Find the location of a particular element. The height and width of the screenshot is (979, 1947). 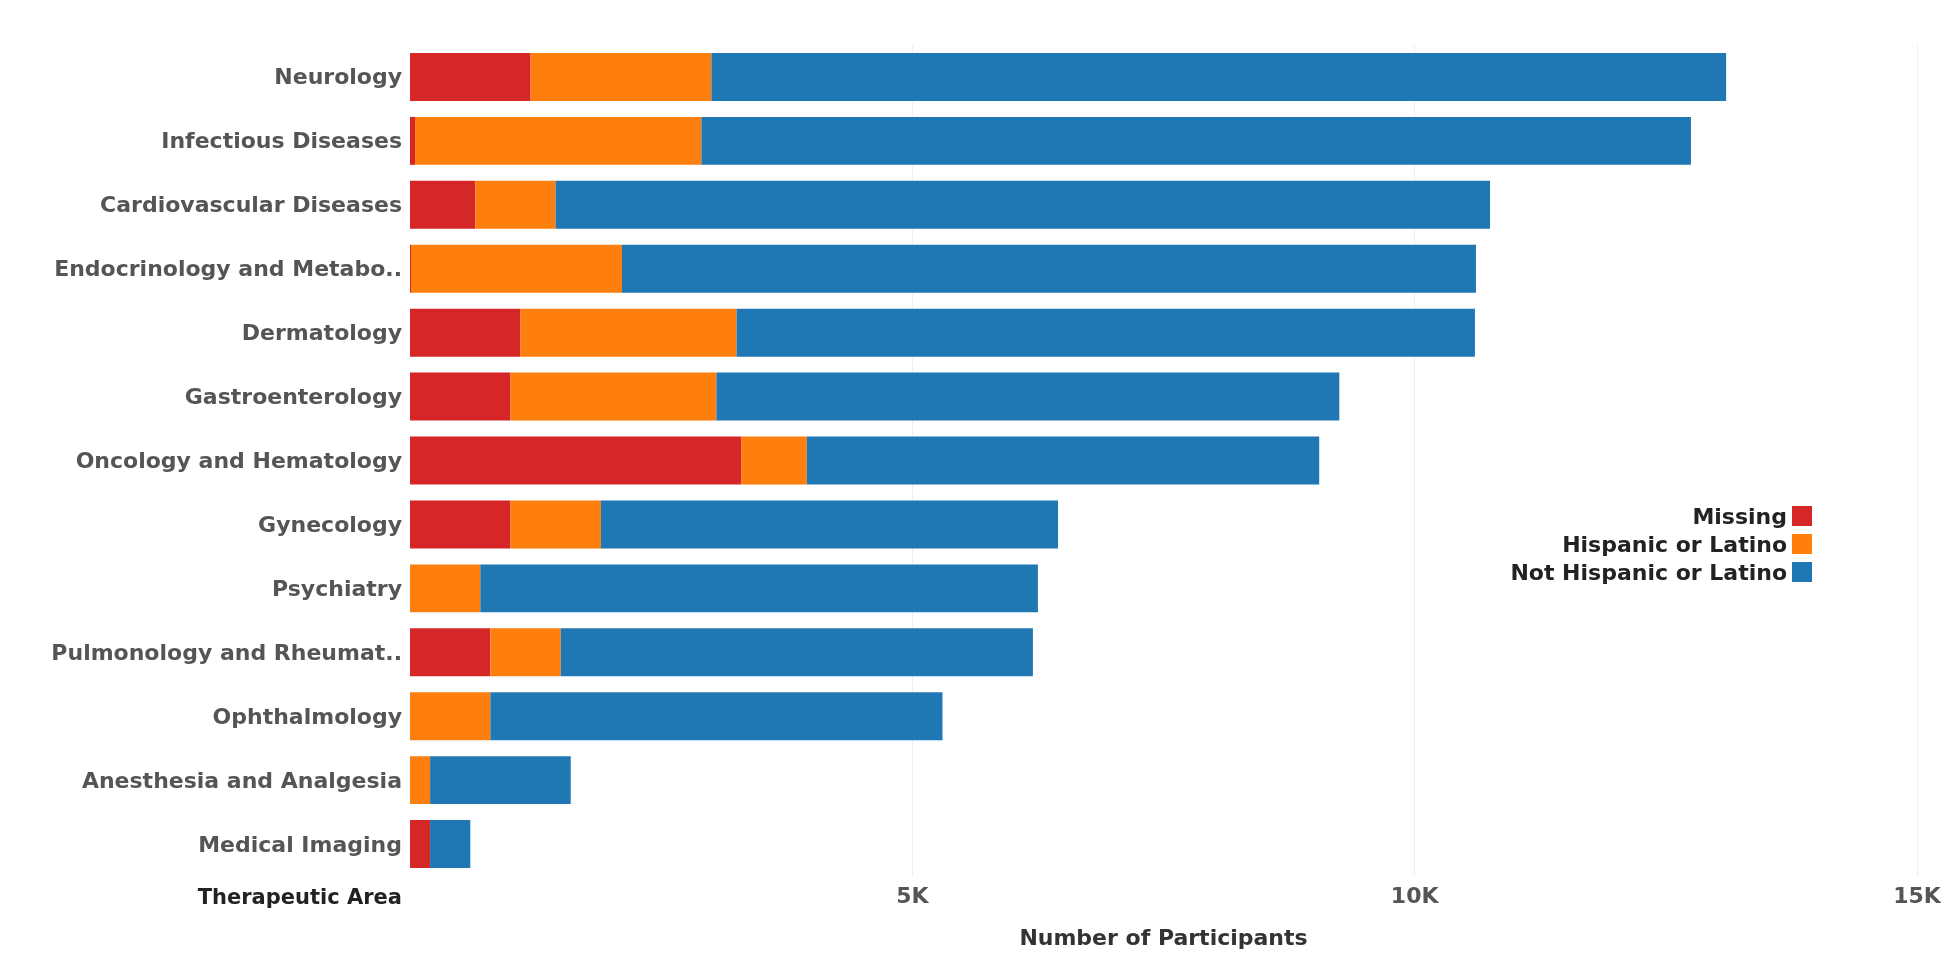

y-tick-label: Gastroenterology is located at coordinates (293, 397).